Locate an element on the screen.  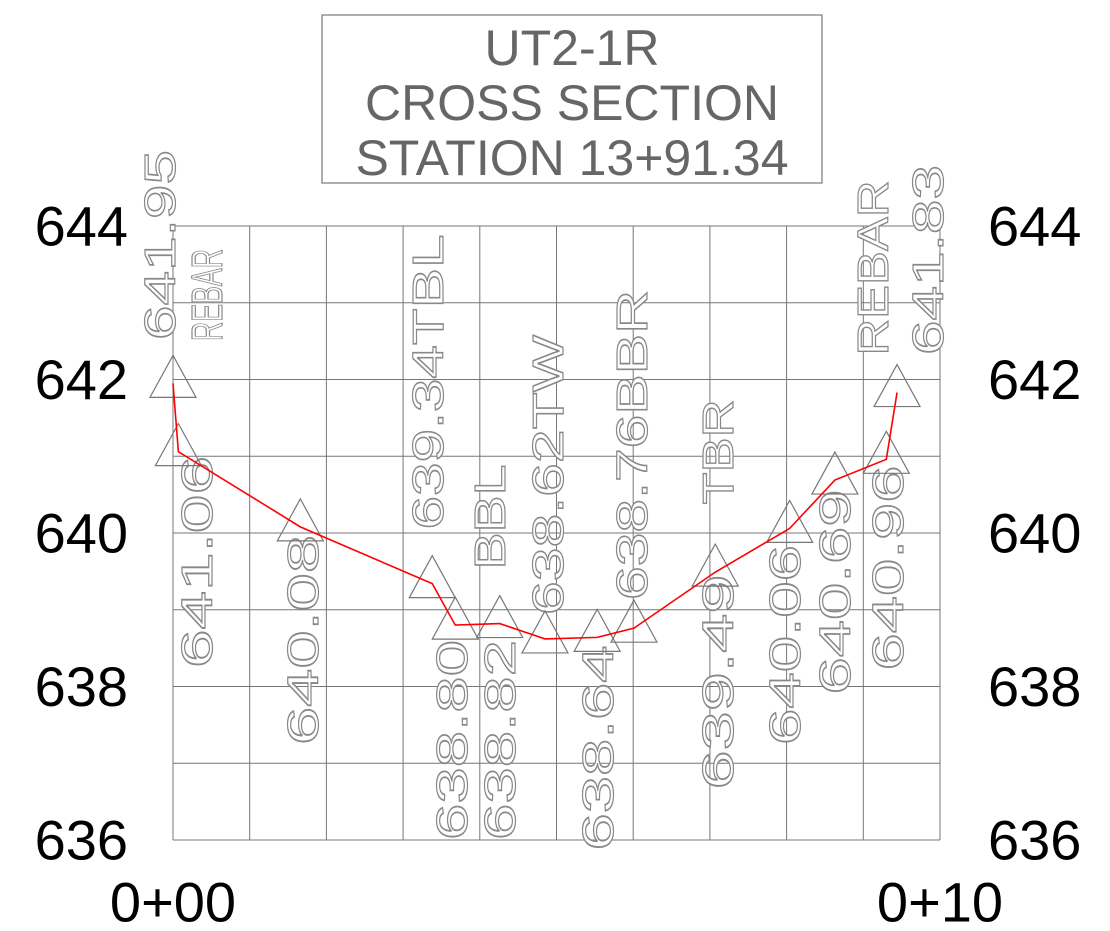
point-label: 638.80 is located at coordinates (452, 740).